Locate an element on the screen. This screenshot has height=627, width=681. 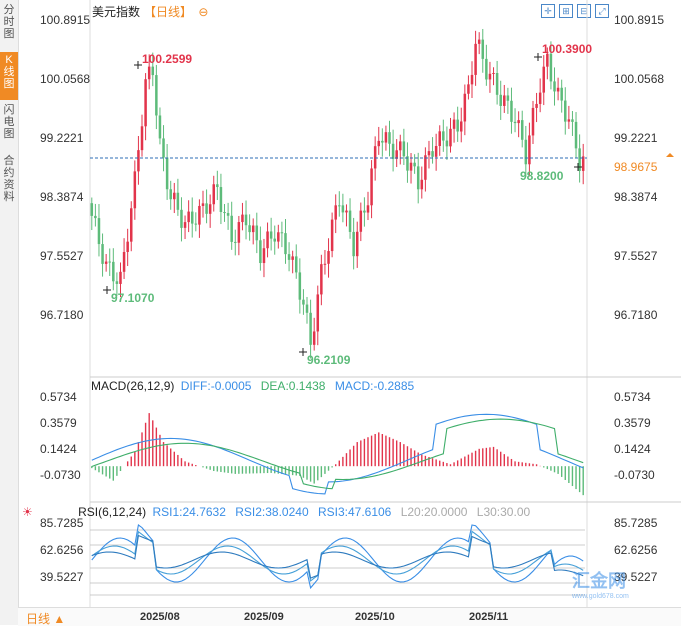
price-annotation: 100.3900 is located at coordinates (567, 49).